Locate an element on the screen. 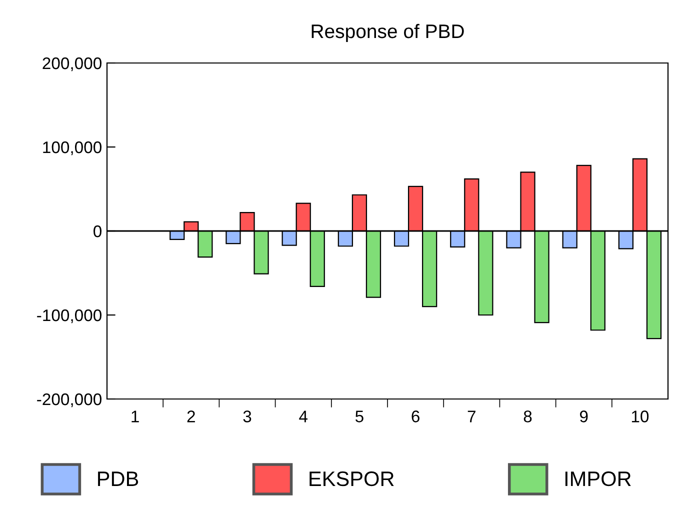  x-tick-label: 9 is located at coordinates (584, 416).